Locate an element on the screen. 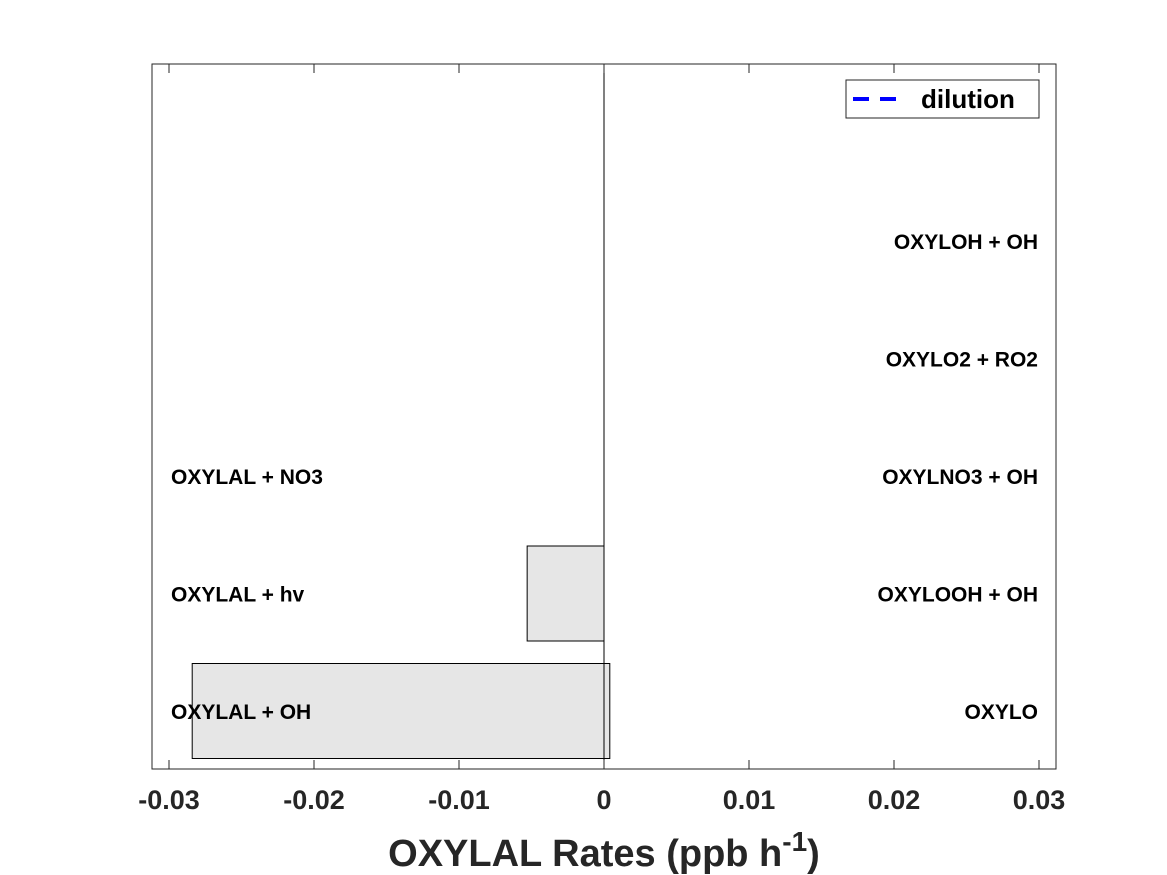 This screenshot has height=875, width=1167. production-label-0: OXYLO is located at coordinates (1001, 712).